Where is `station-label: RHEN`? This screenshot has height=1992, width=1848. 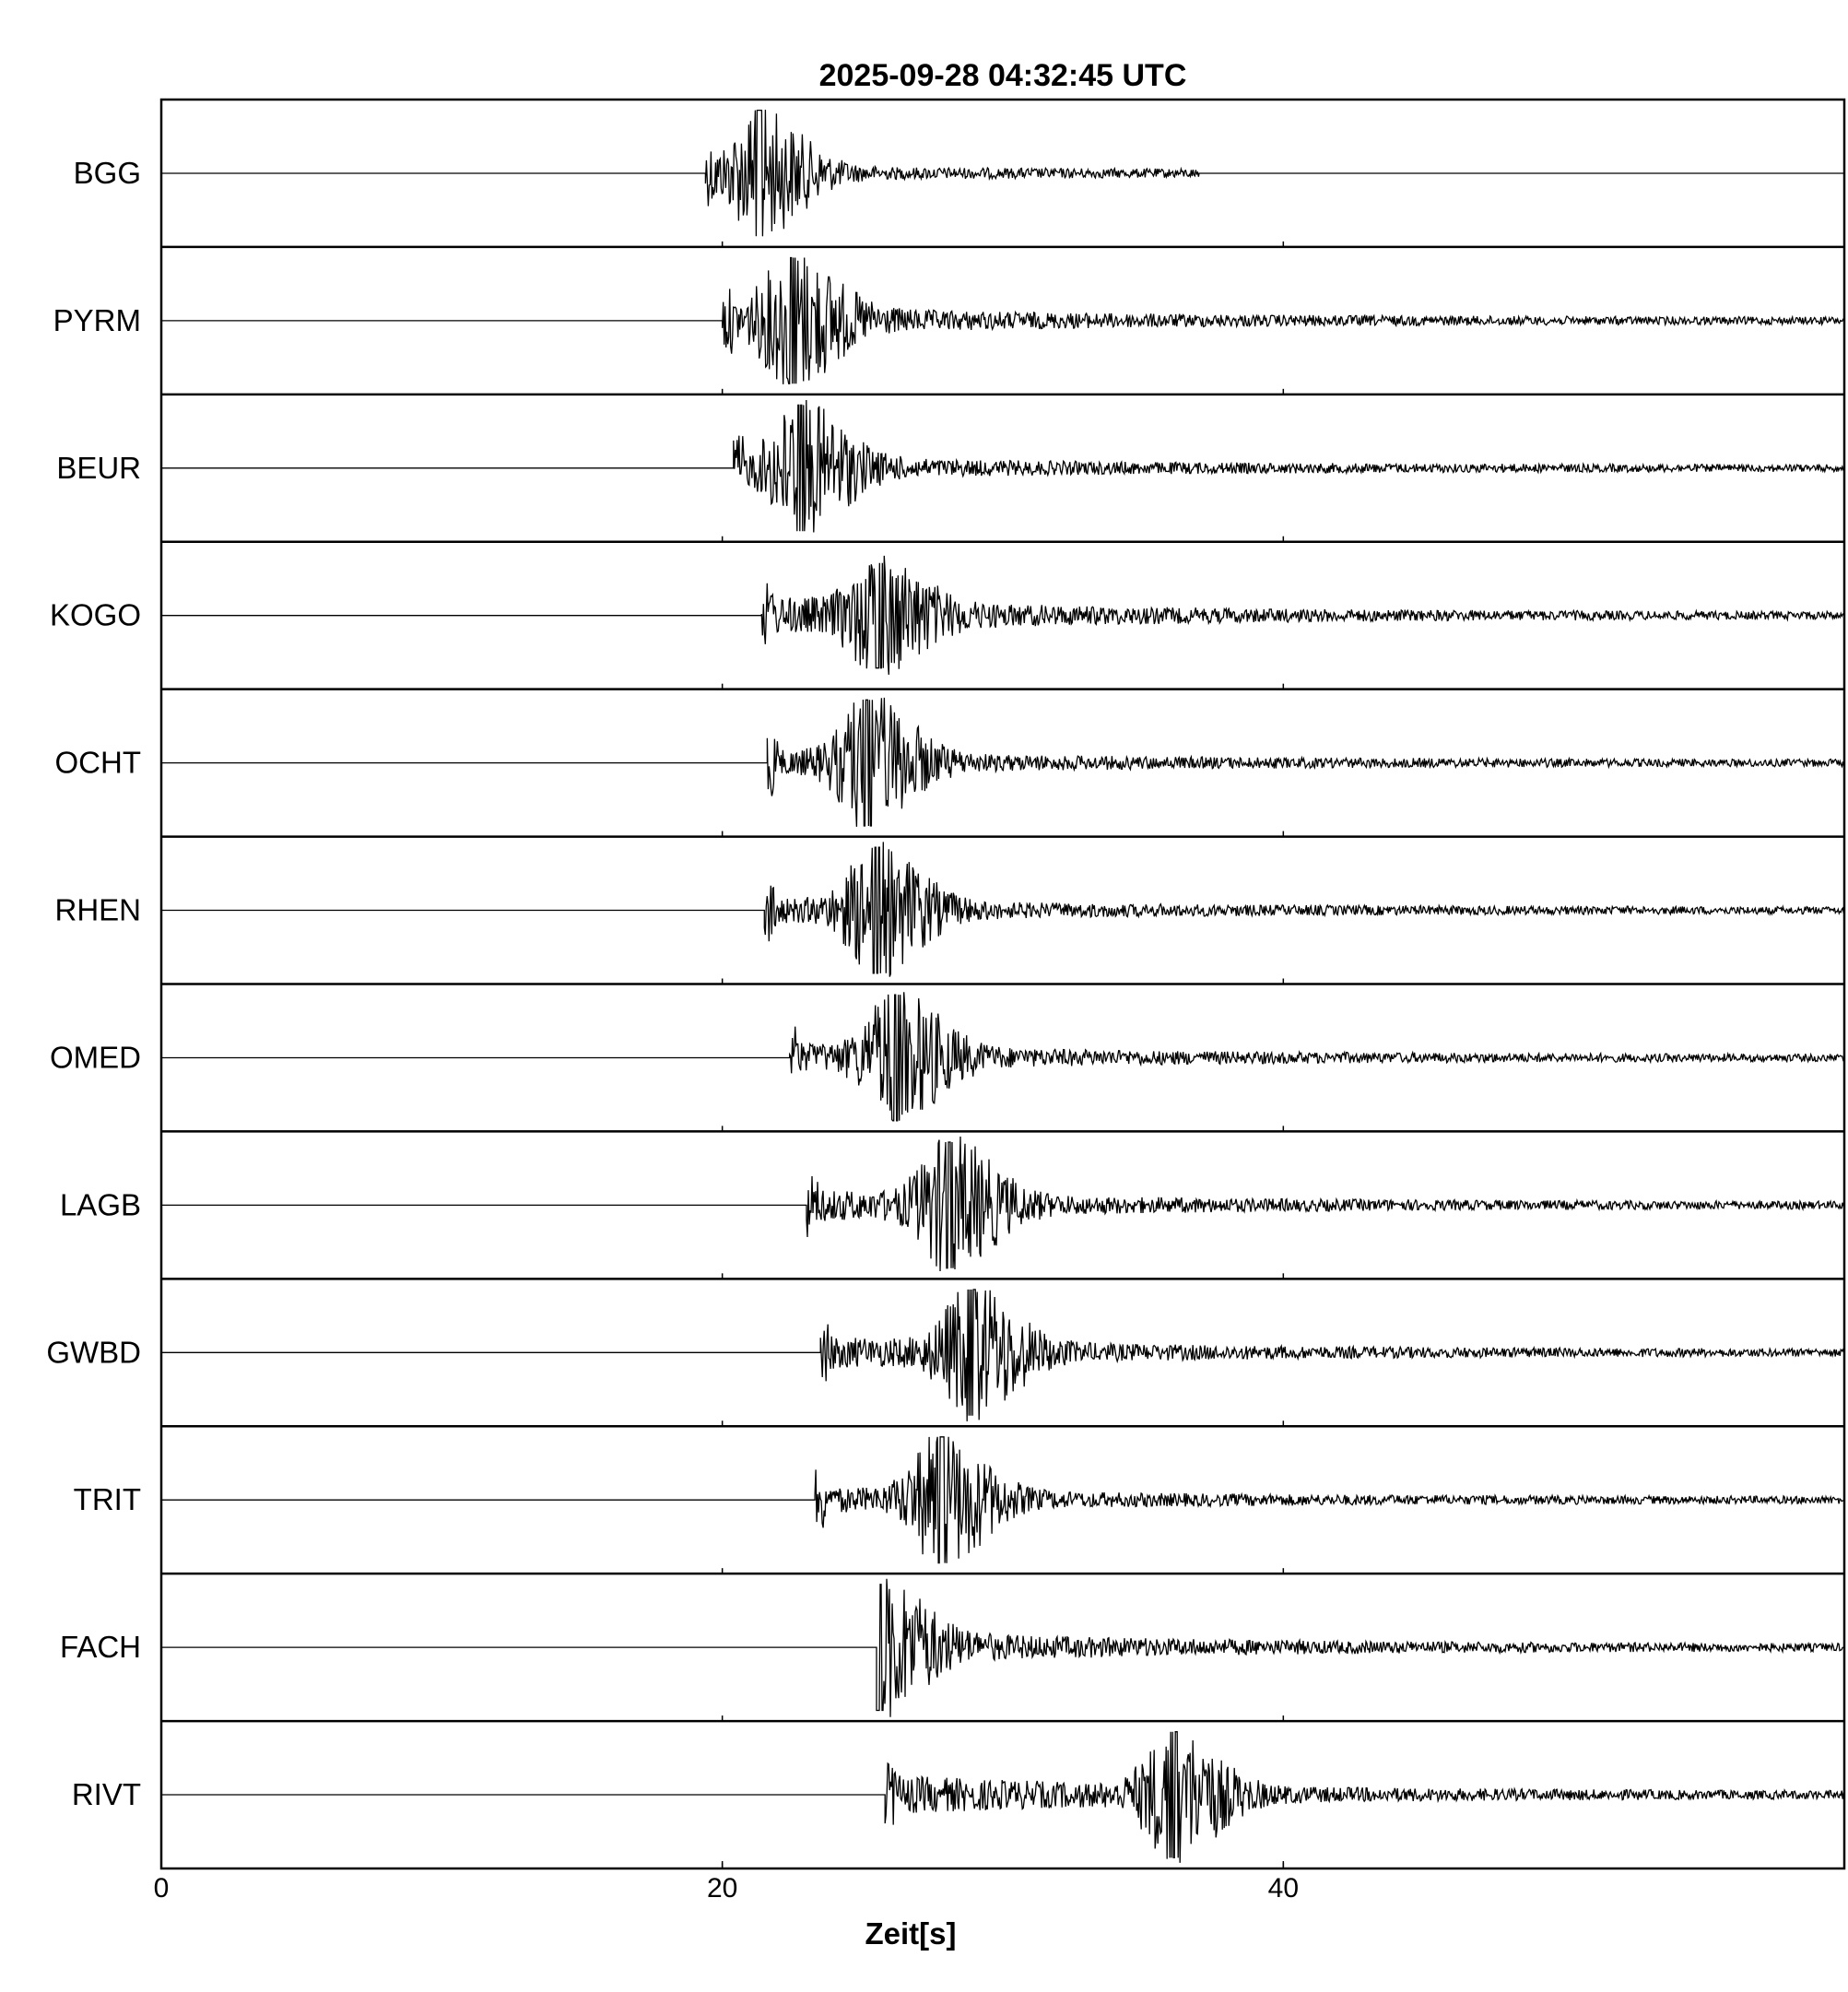 station-label: RHEN is located at coordinates (97, 910).